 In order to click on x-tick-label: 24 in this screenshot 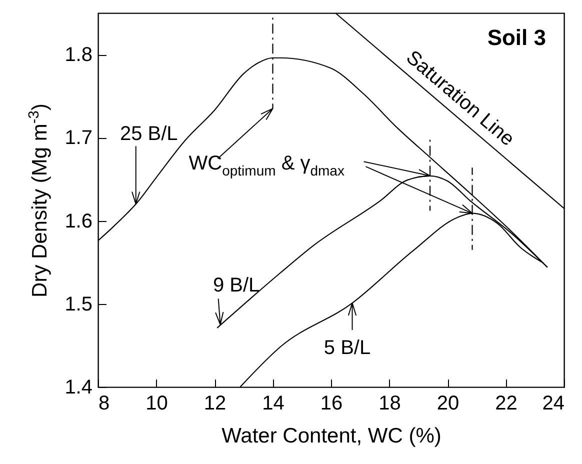, I will do `click(553, 403)`.